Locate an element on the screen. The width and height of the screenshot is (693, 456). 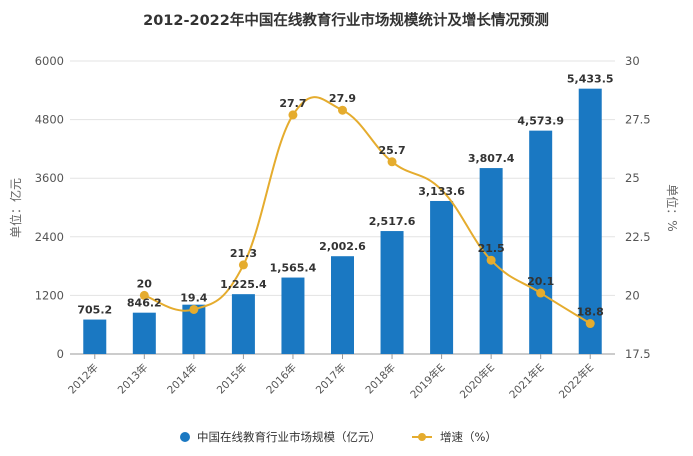
legend-label-line: 增速（%） is located at coordinates (468, 437).